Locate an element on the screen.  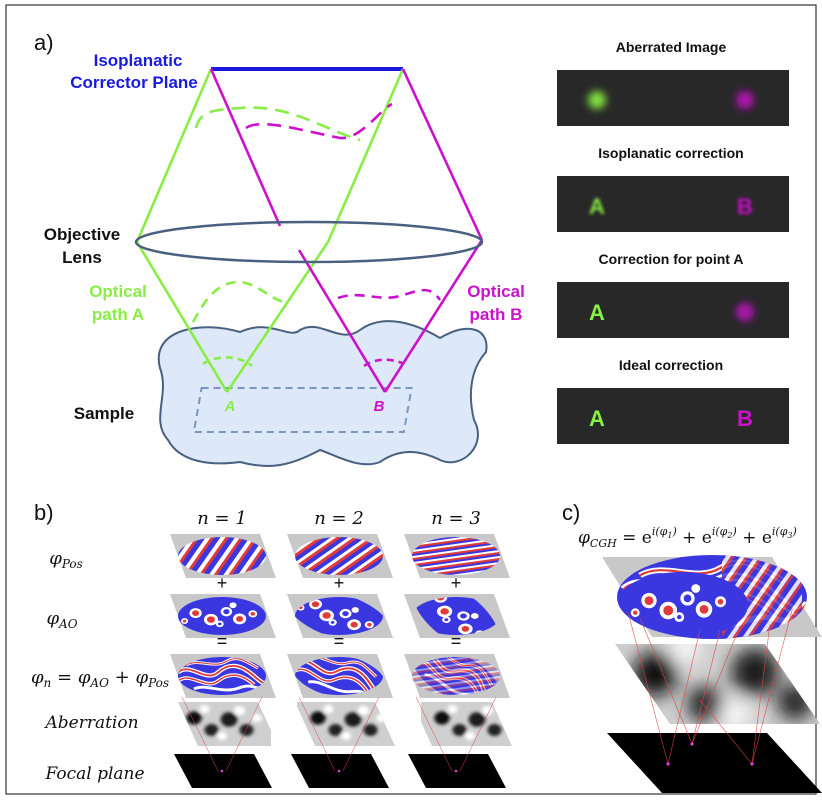
row-label-ao-sub: AO is located at coordinates (68, 624).